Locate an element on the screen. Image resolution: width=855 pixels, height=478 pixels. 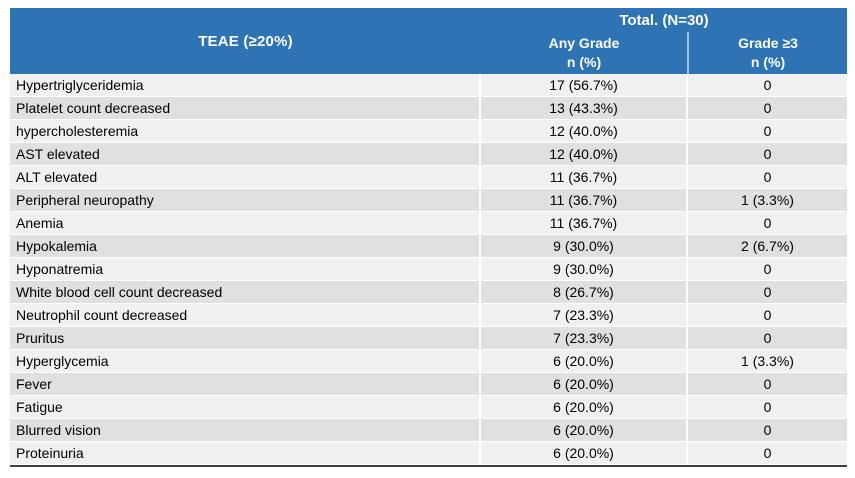
teae-cell: Fatigue is located at coordinates (245, 407).